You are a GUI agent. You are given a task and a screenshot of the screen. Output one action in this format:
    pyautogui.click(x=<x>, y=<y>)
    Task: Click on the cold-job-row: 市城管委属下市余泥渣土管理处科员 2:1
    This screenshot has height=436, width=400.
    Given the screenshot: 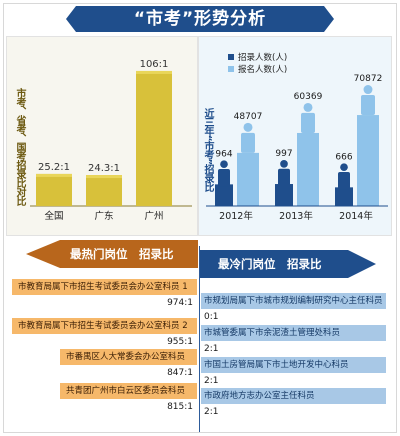 What is the action you would take?
    pyautogui.click(x=293, y=341)
    